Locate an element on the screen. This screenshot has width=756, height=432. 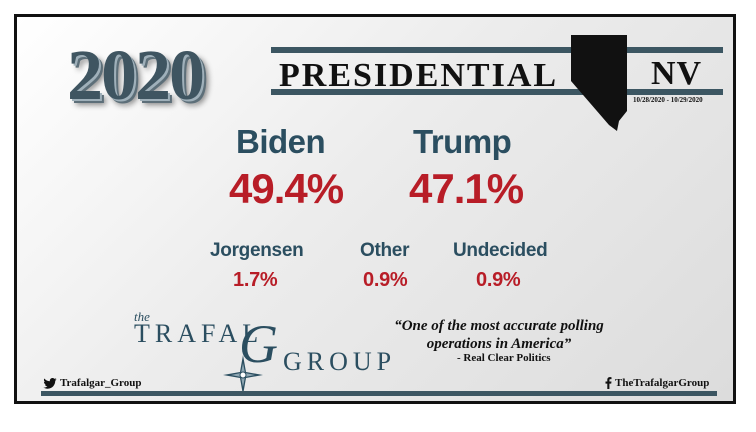
twitter-handle-label: Trafalgar_Group is located at coordinates (101, 383).